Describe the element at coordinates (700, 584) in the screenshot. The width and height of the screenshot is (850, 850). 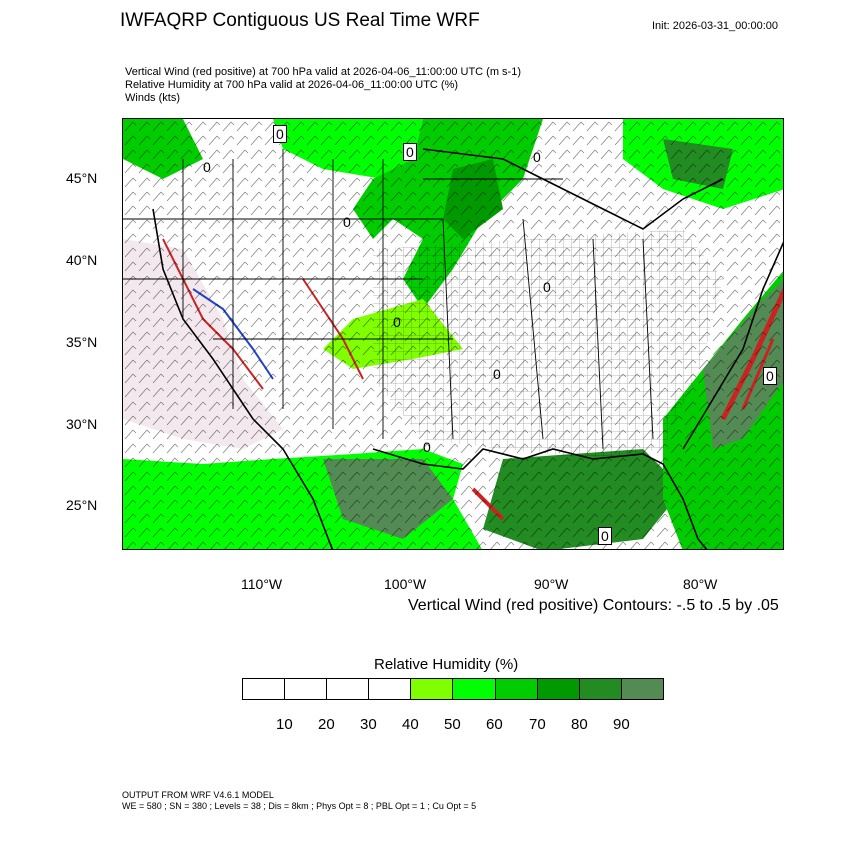
I see `lon-label-80w: 80°W` at that location.